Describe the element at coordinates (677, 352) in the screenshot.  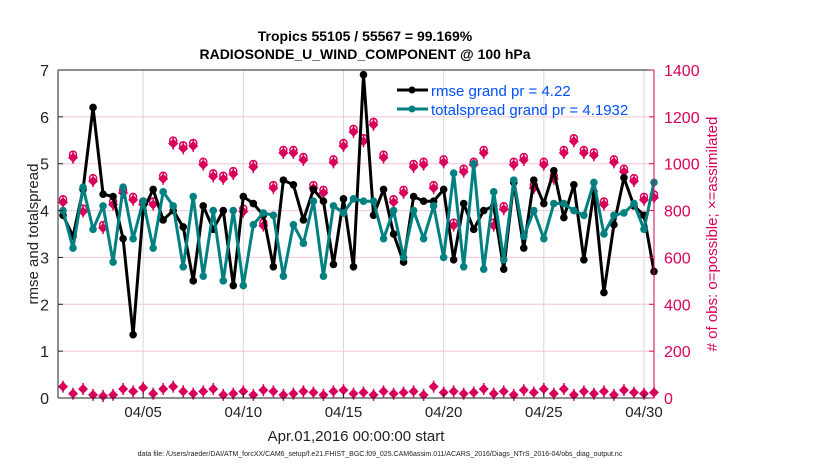
I see `y-right-tick-label: 200` at that location.